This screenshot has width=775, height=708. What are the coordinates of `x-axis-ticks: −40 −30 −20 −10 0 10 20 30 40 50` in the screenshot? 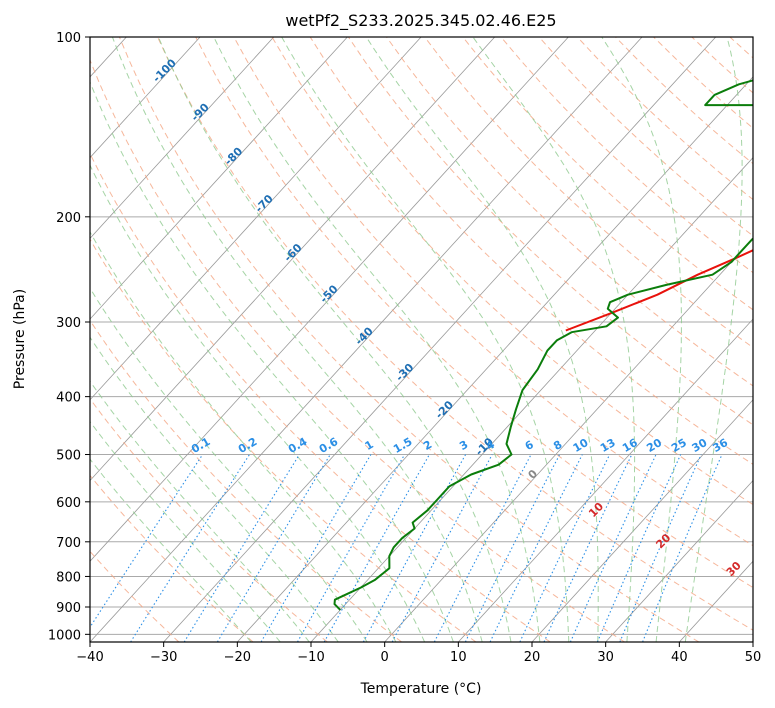 It's located at (418, 653).